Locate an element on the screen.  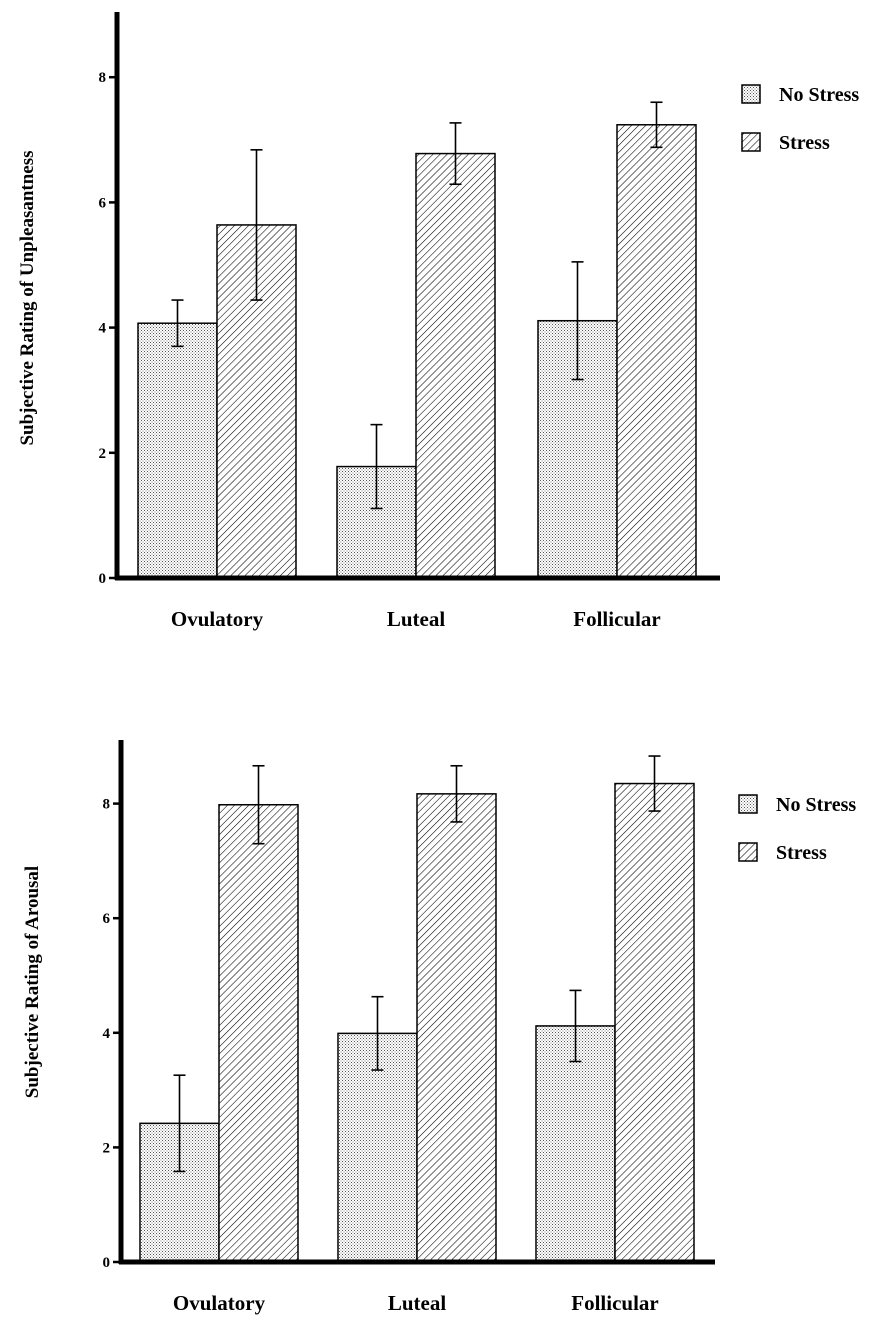
y-axis-title: Subjective Rating of Unpleasantness is located at coordinates (27, 297).